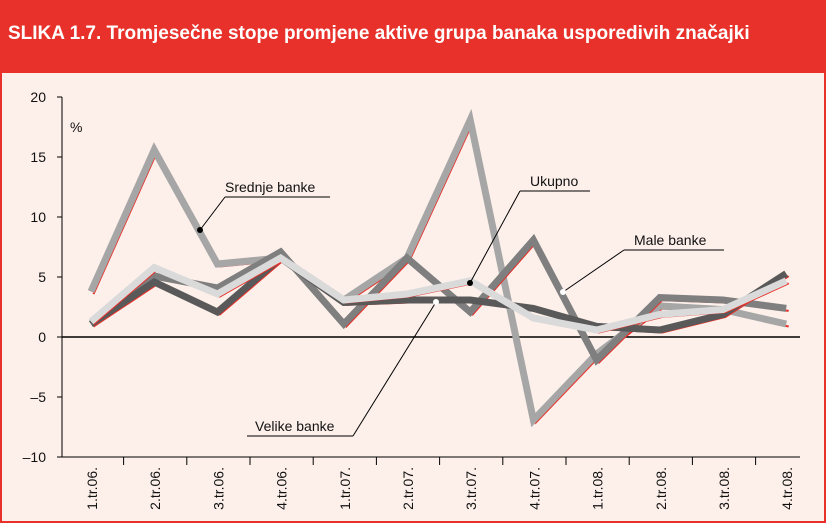  I want to click on series-label: Ukupno, so click(554, 181).